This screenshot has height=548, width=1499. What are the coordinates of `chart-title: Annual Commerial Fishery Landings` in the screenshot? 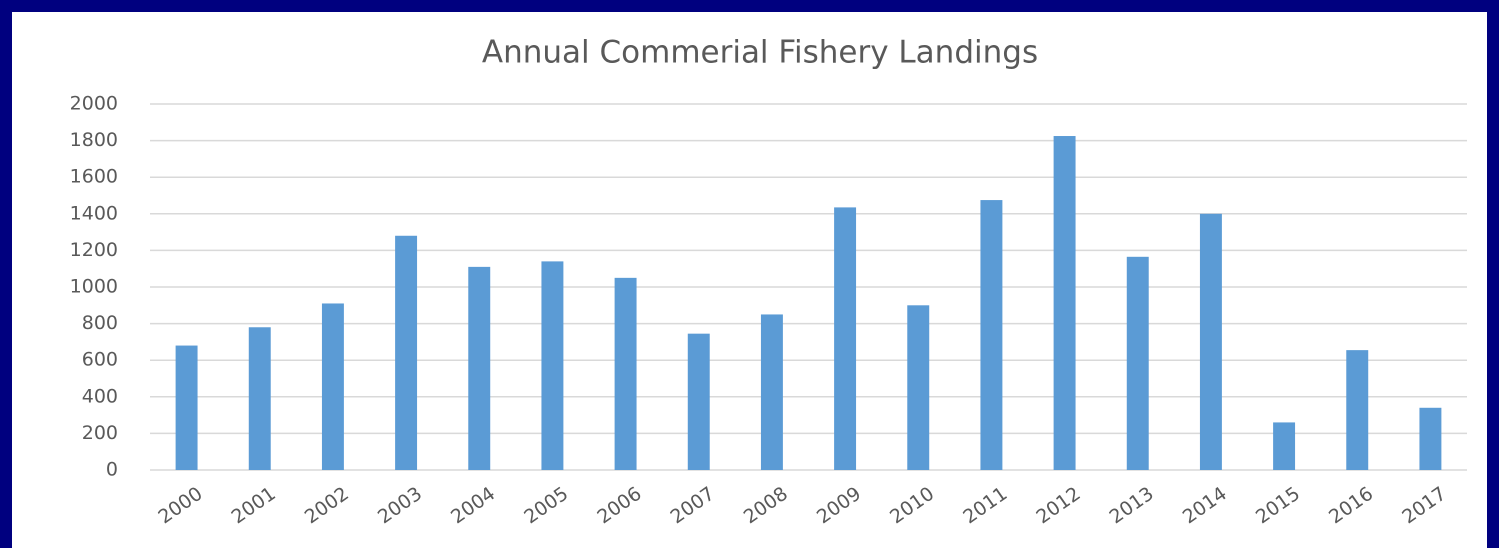 It's located at (760, 53).